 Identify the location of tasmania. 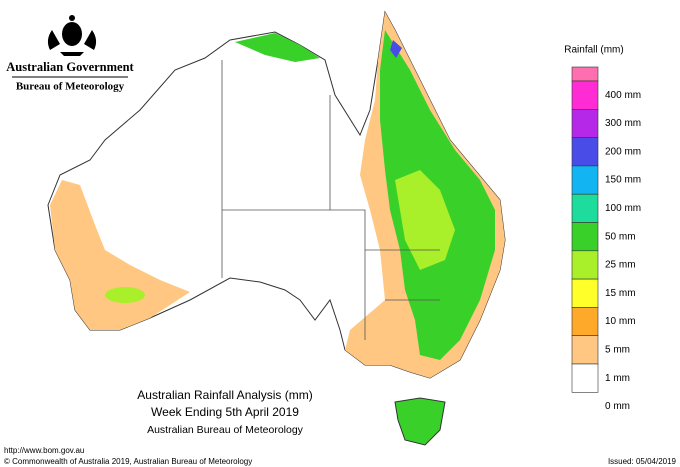
(420, 421).